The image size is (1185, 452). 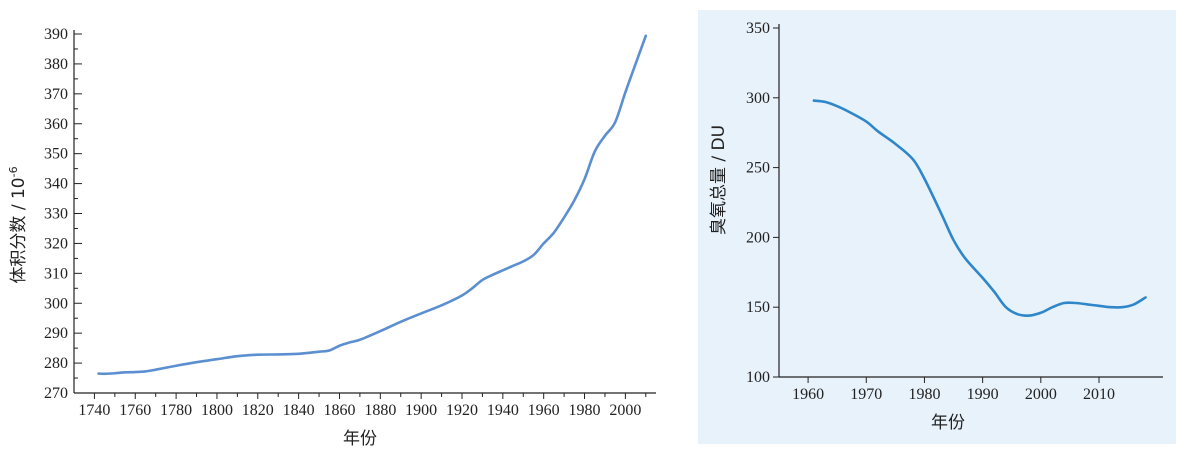 What do you see at coordinates (380, 410) in the screenshot?
I see `x-tick-label: 1880` at bounding box center [380, 410].